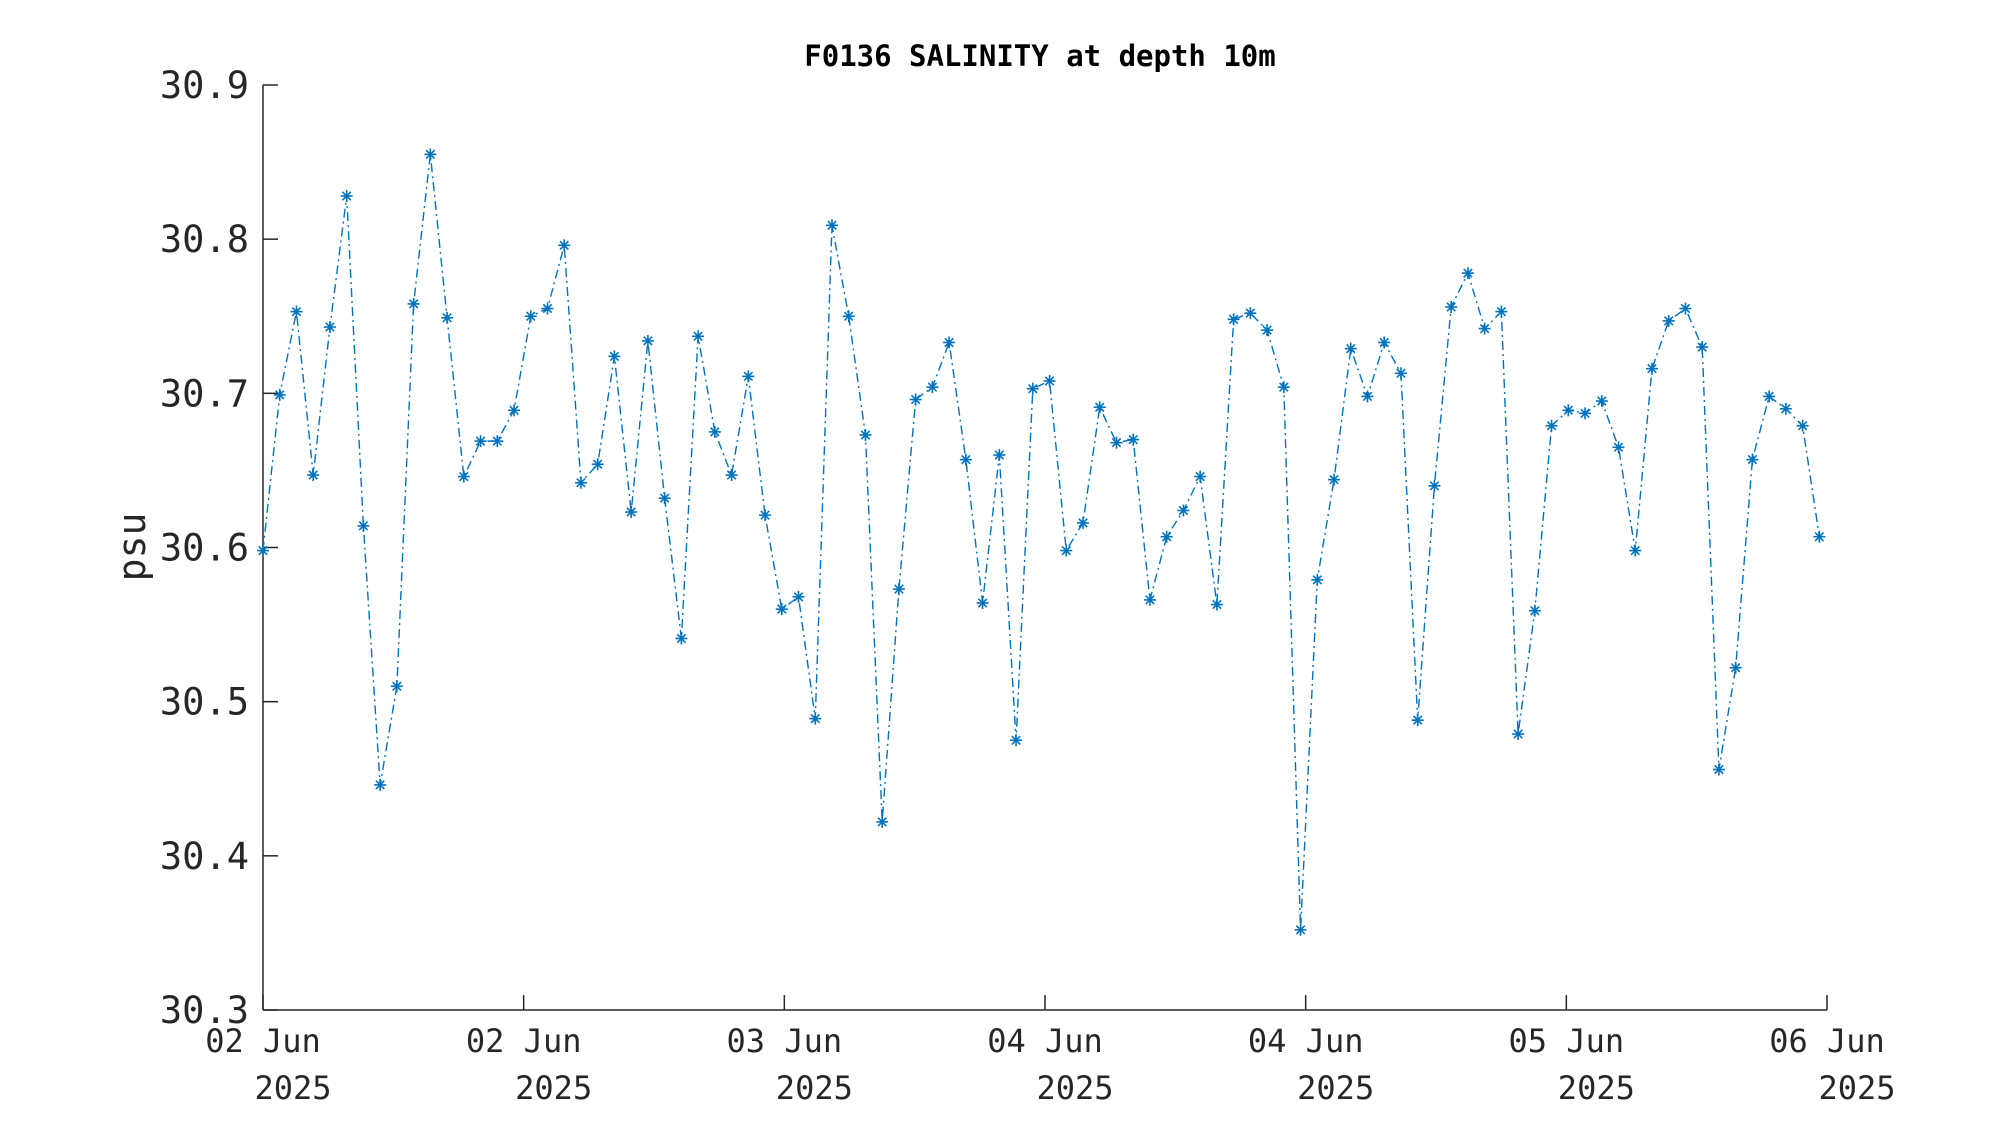  What do you see at coordinates (204, 393) in the screenshot?
I see `y-tick-label: 30.7` at bounding box center [204, 393].